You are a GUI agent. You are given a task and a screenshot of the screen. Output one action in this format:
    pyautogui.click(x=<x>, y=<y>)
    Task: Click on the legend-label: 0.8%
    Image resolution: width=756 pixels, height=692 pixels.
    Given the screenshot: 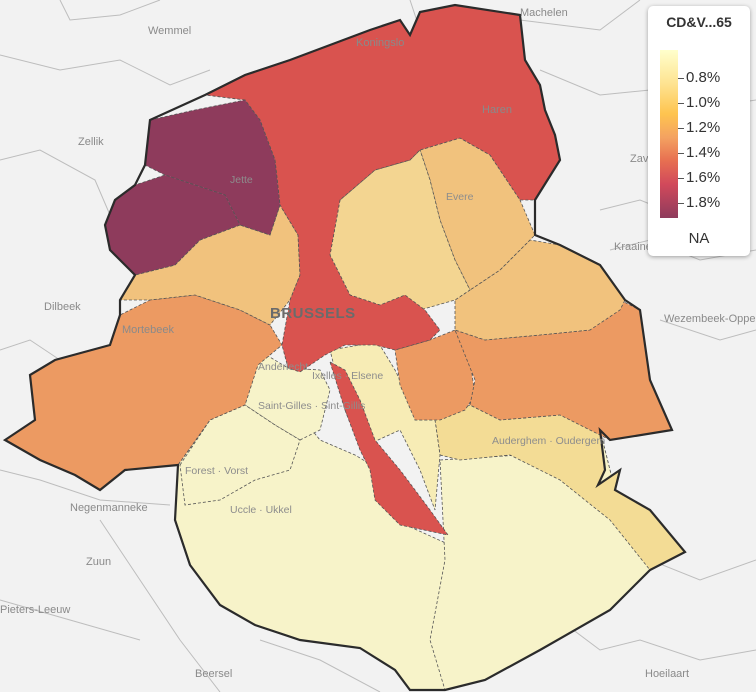 What is the action you would take?
    pyautogui.click(x=703, y=77)
    